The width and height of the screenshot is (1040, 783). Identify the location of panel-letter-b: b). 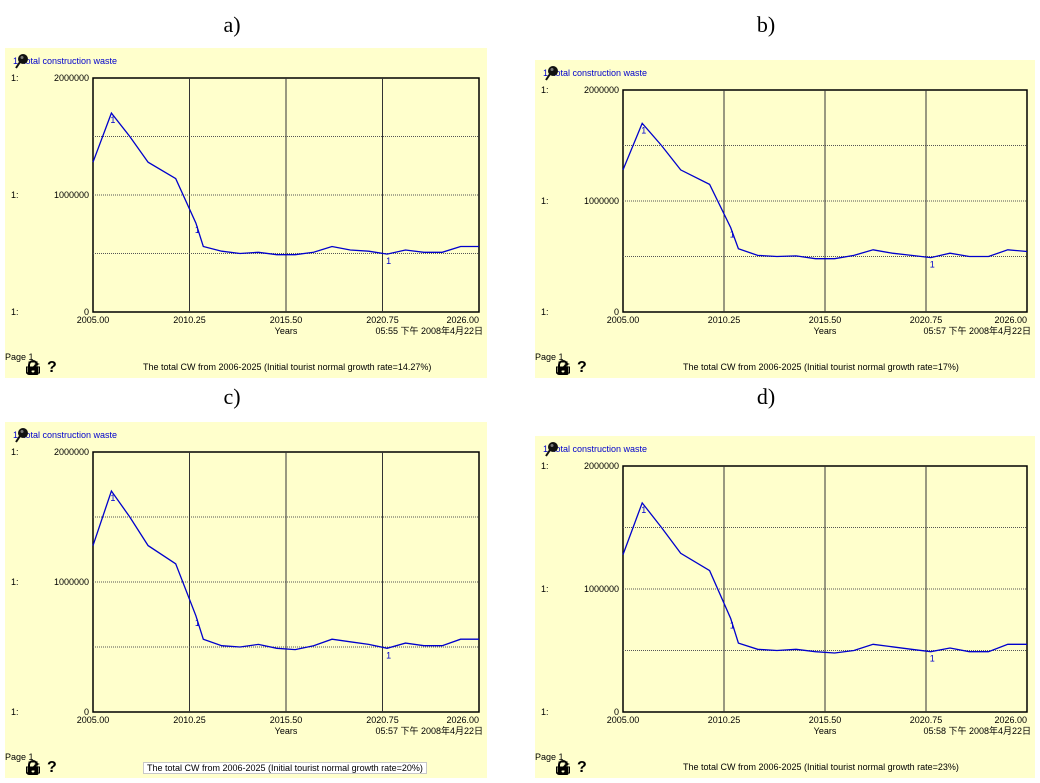
(766, 24).